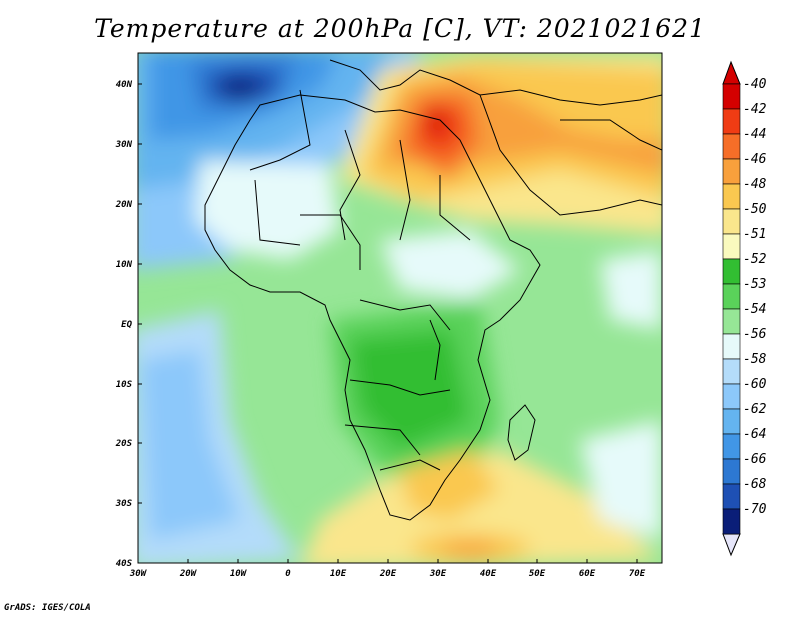 This screenshot has width=800, height=618. Describe the element at coordinates (124, 385) in the screenshot. I see `y-tick-label: 10S` at that location.